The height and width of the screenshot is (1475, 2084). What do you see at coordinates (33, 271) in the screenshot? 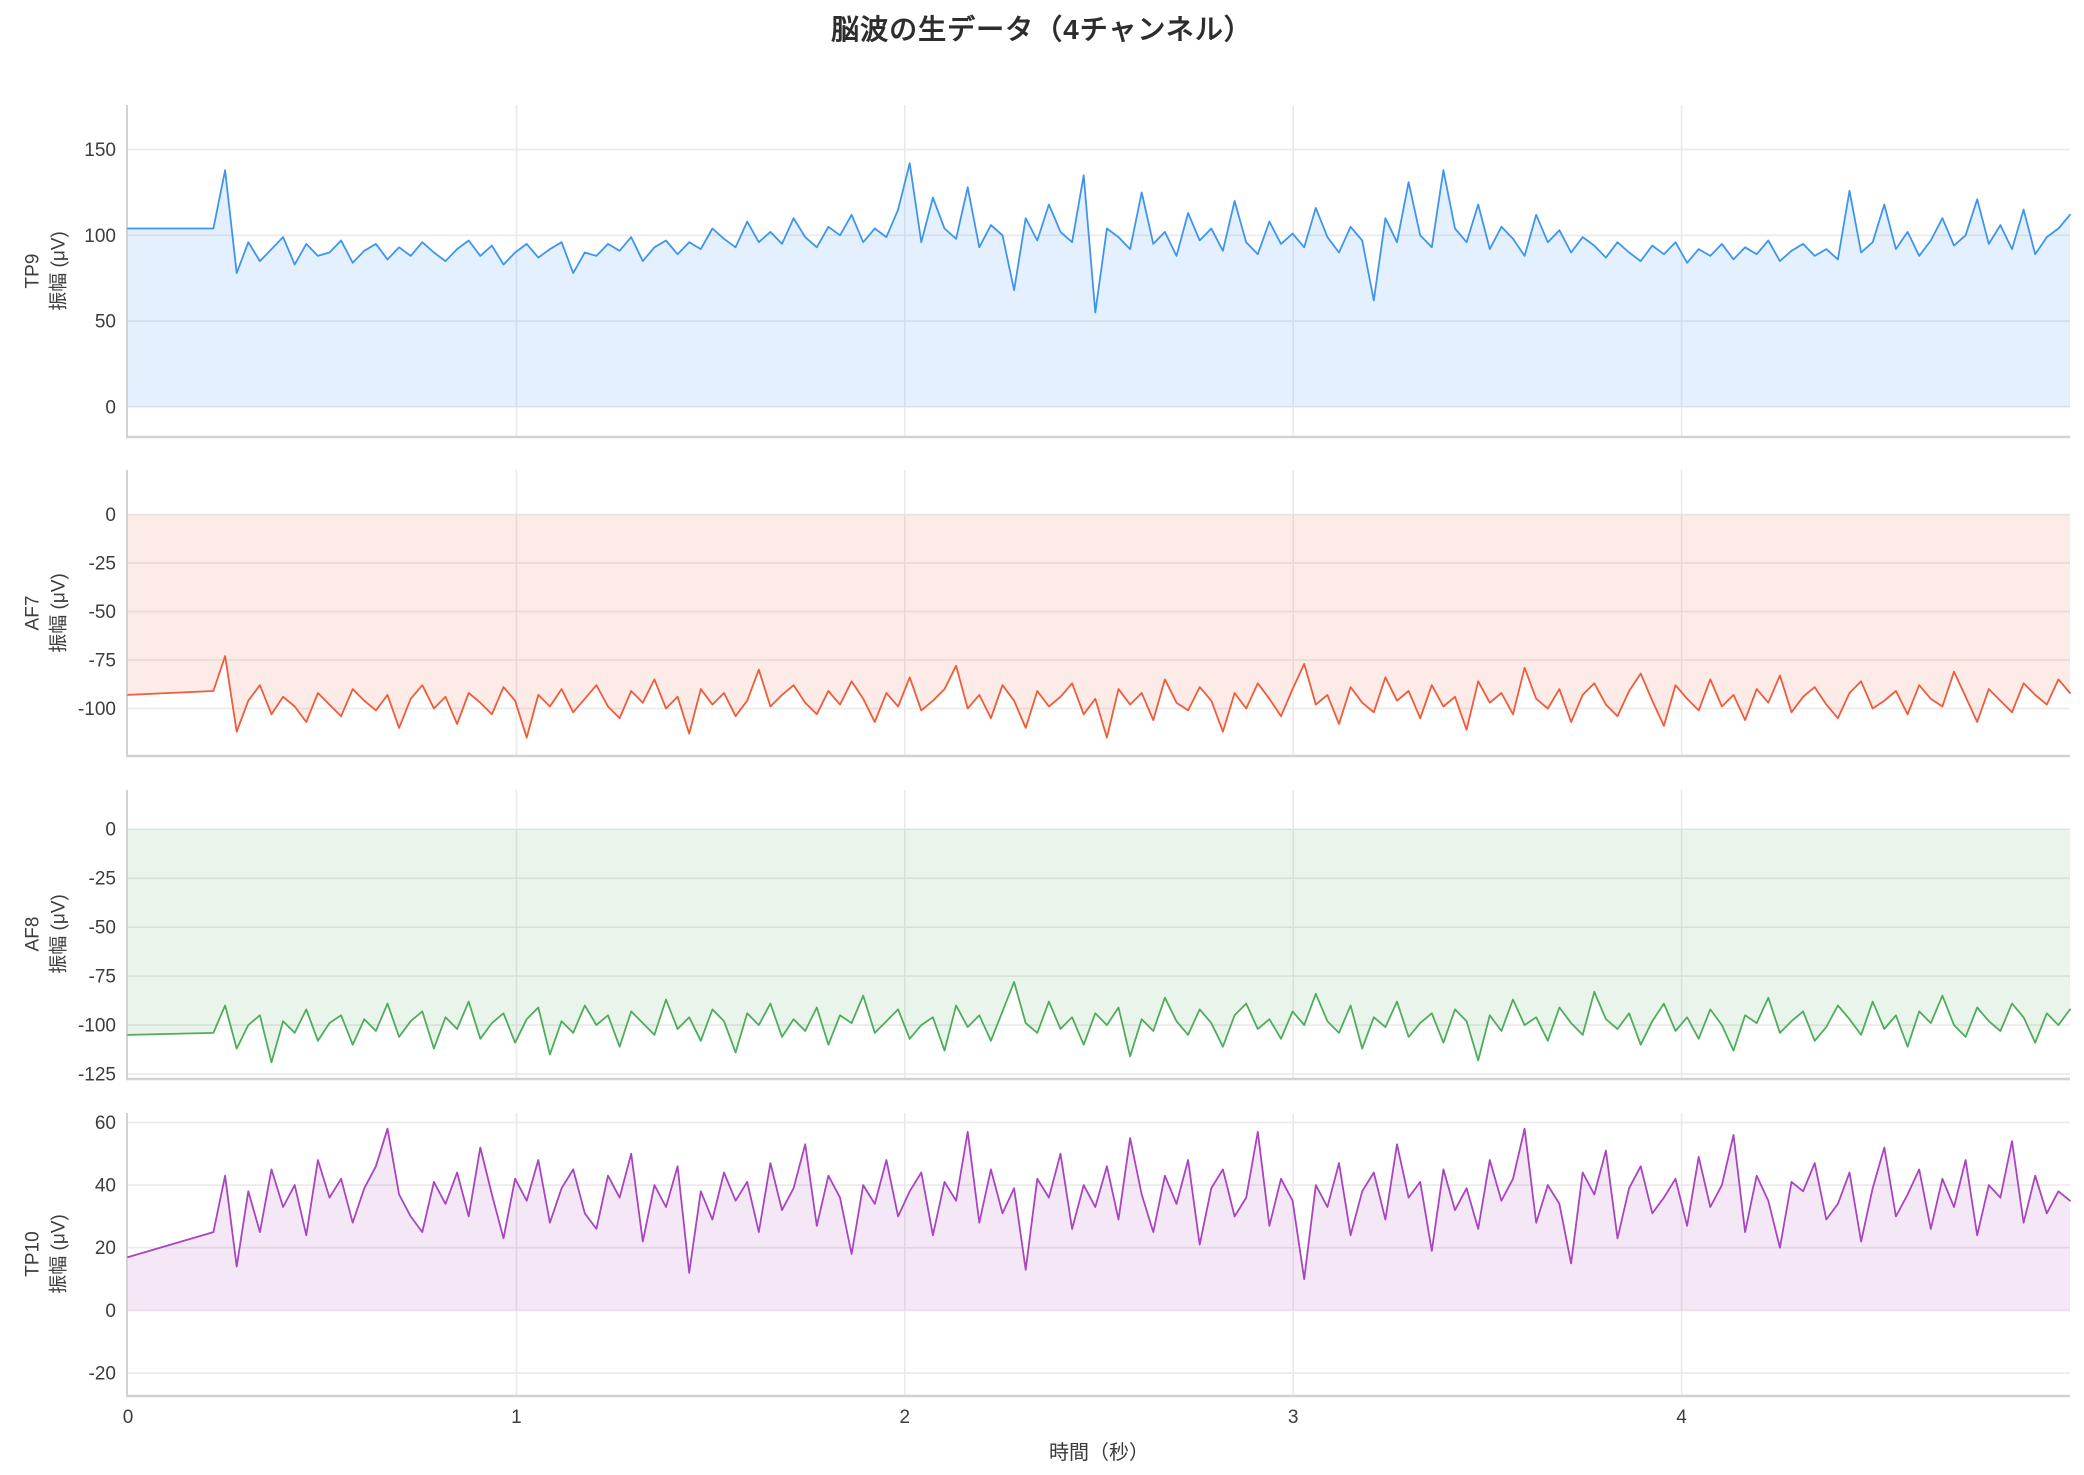
I see `channel-name: TP9` at bounding box center [33, 271].